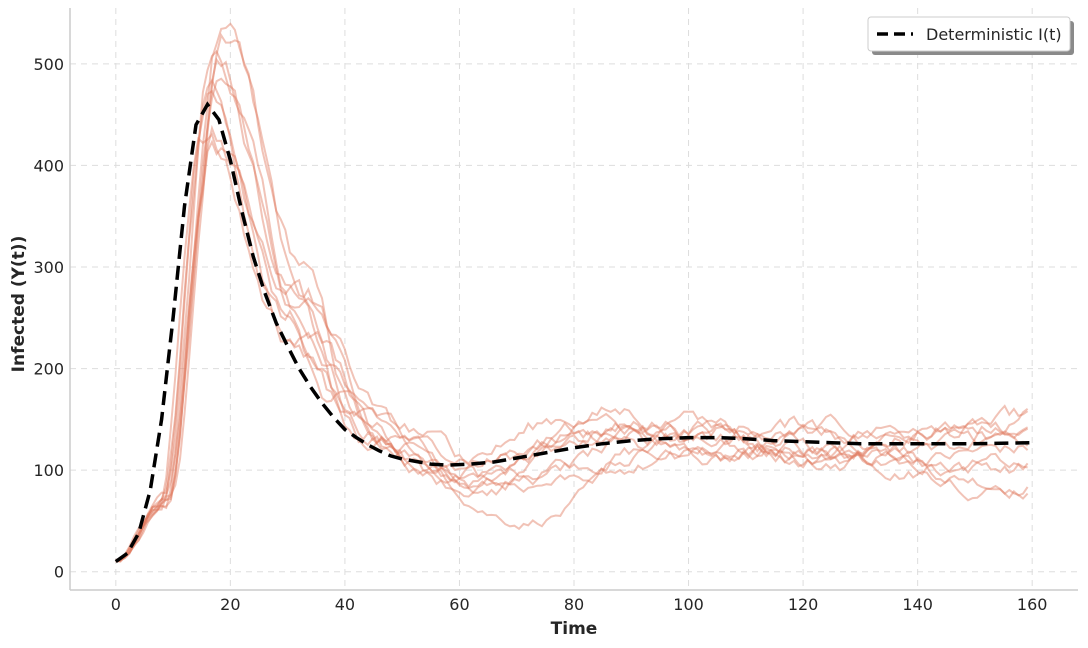 The image size is (1088, 648). I want to click on x-tick-labels: 0 20 40 60 80 100 120 140 160, so click(579, 604).